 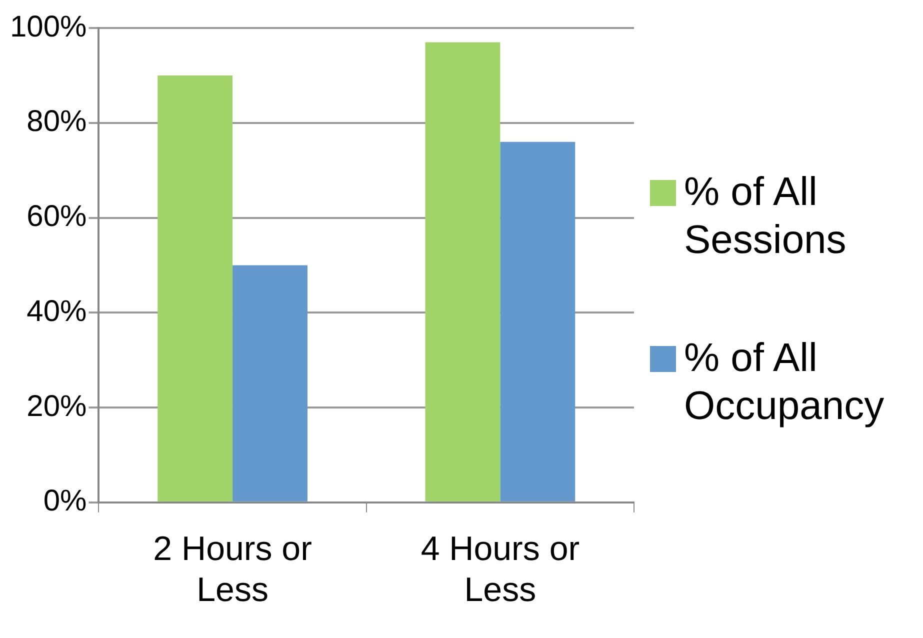 What do you see at coordinates (500, 569) in the screenshot?
I see `x-tick-label: 4 Hours or Less` at bounding box center [500, 569].